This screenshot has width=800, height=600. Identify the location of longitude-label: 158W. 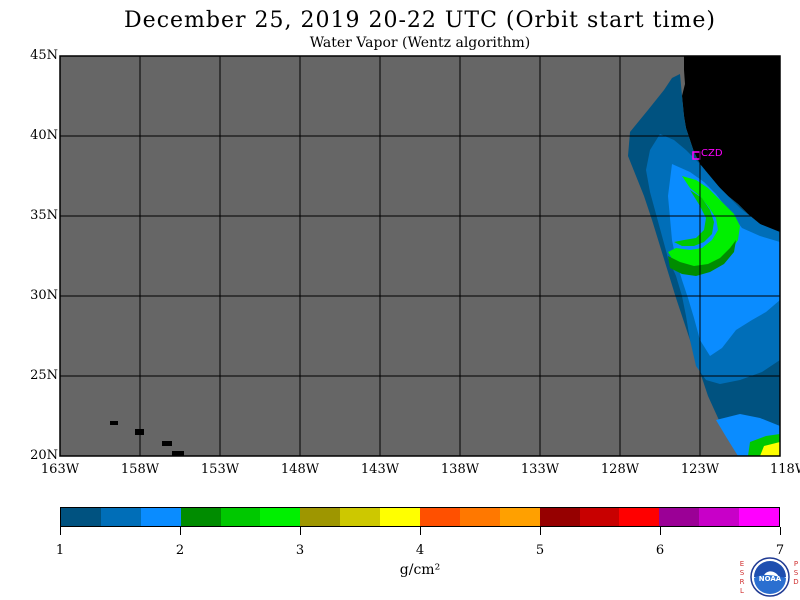
(140, 469).